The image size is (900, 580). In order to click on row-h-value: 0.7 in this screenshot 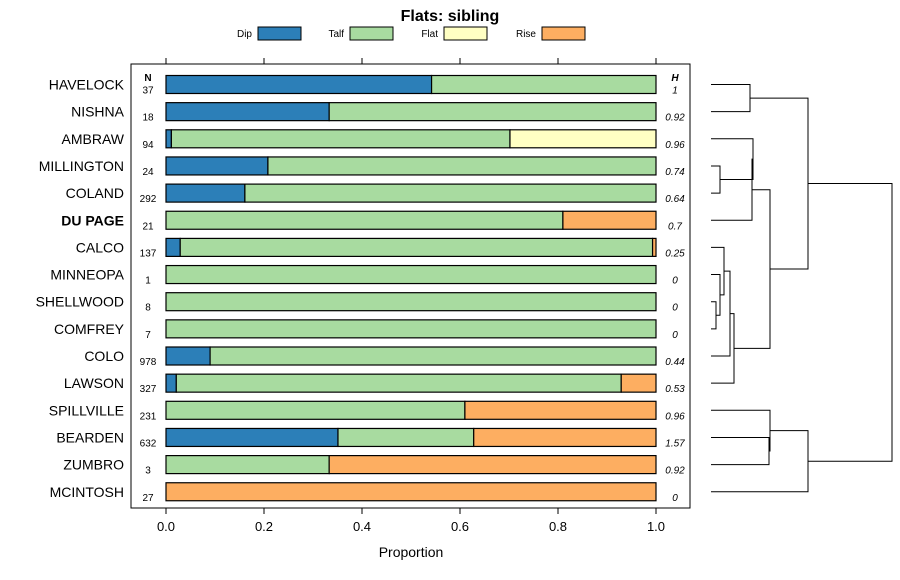, I will do `click(675, 226)`.